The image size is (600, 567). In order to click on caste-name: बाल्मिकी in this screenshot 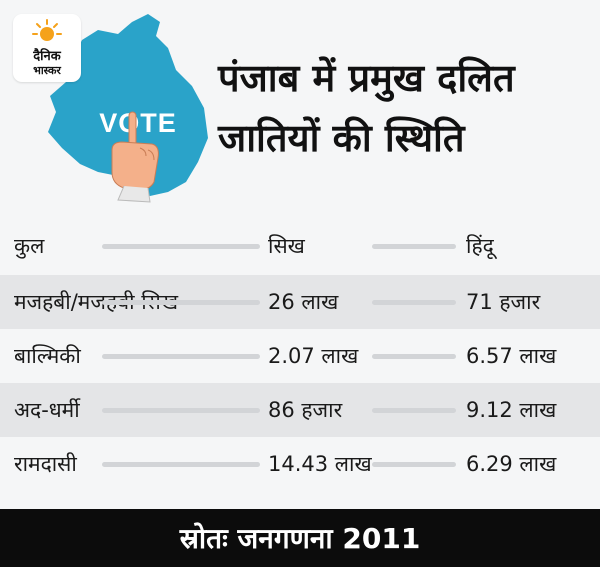, I will do `click(47, 356)`.